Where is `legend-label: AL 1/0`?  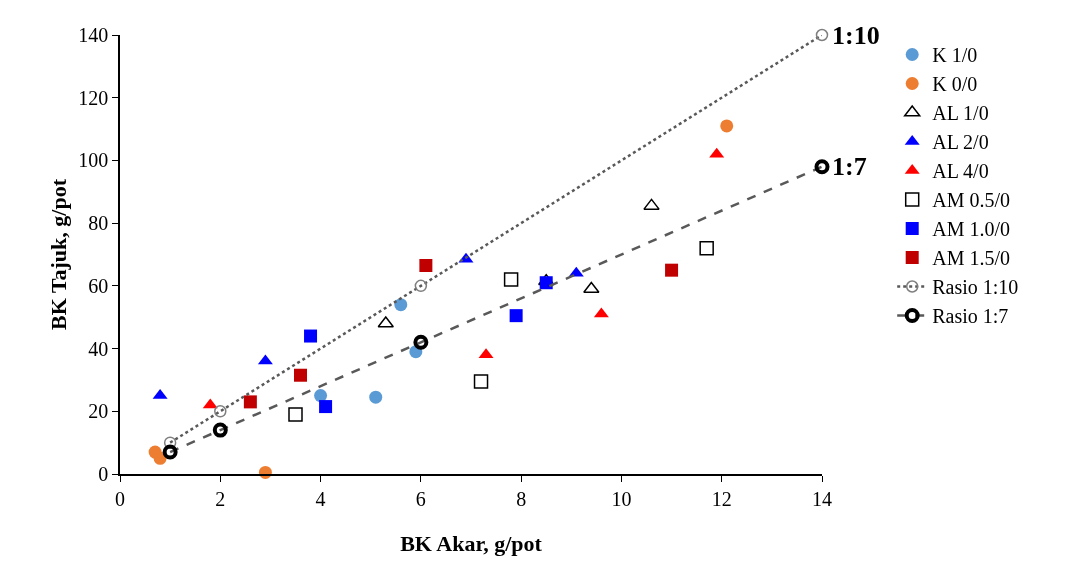
legend-label: AL 1/0 is located at coordinates (960, 113).